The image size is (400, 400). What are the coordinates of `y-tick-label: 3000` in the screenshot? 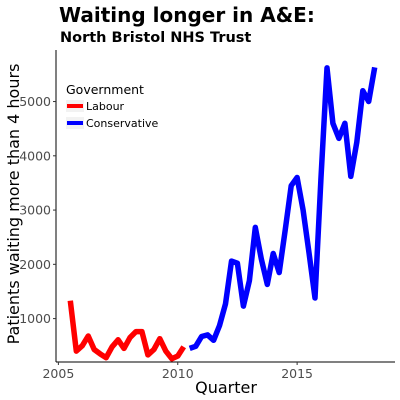 It's located at (35, 210).